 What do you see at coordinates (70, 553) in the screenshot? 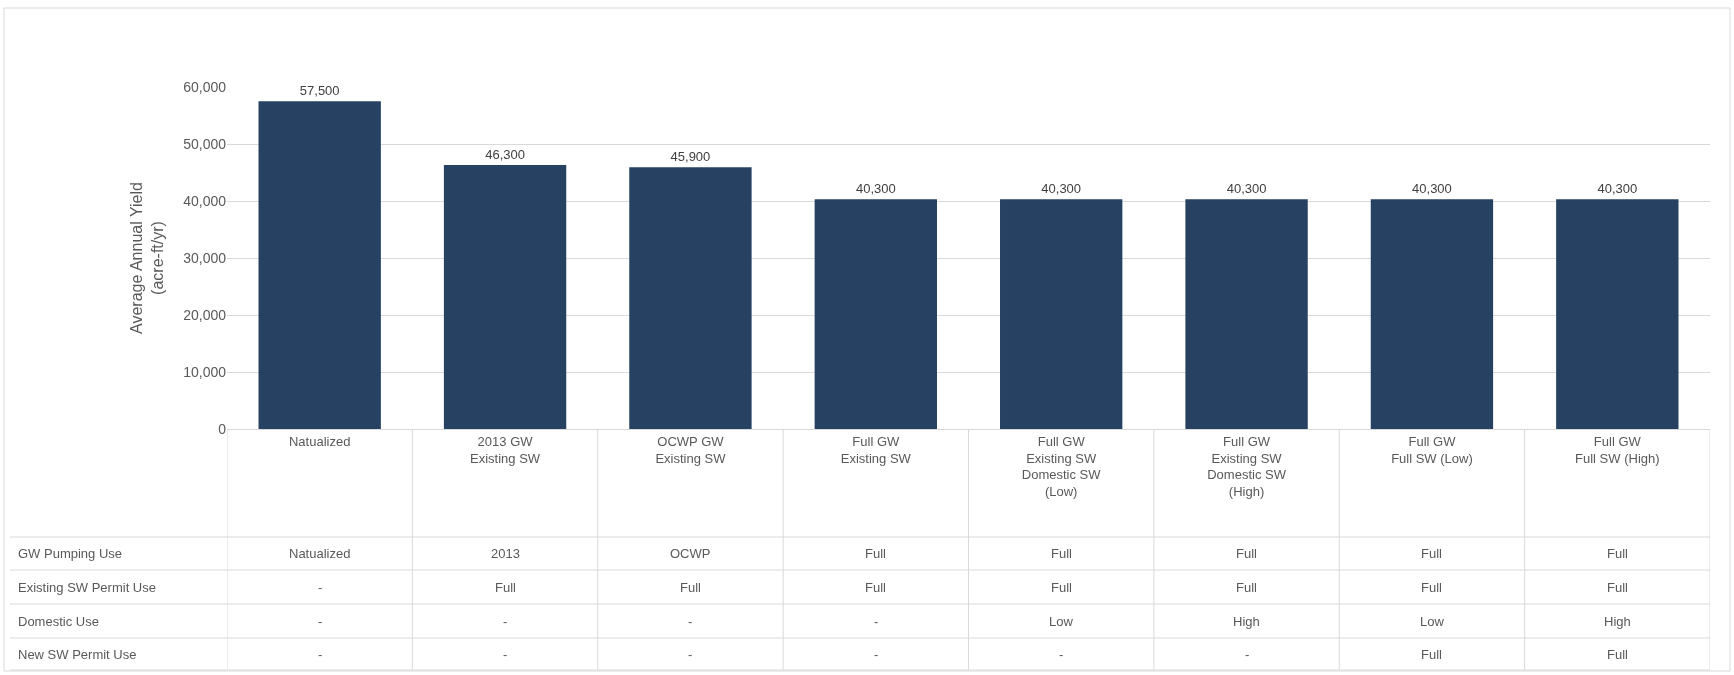
I see `text: GW Pumping Use` at bounding box center [70, 553].